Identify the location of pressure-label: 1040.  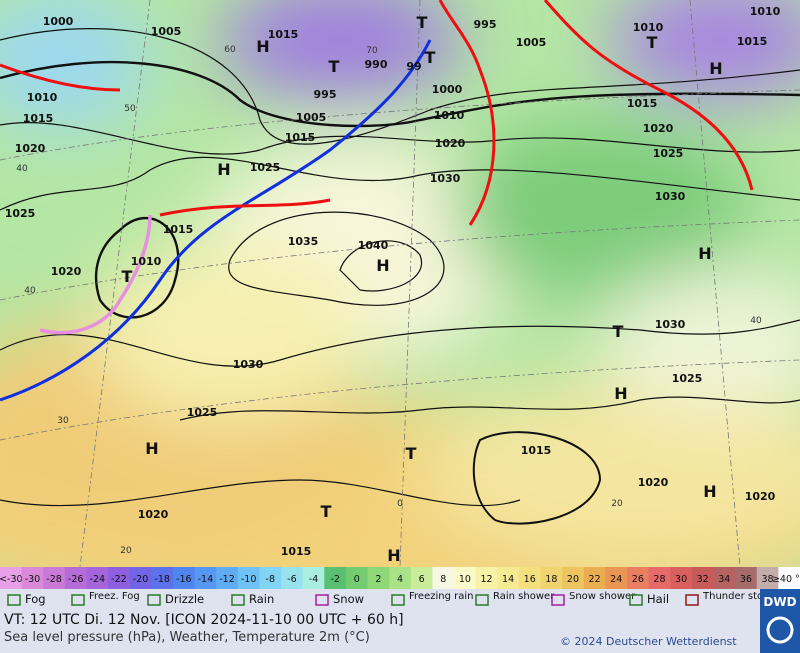
(373, 245).